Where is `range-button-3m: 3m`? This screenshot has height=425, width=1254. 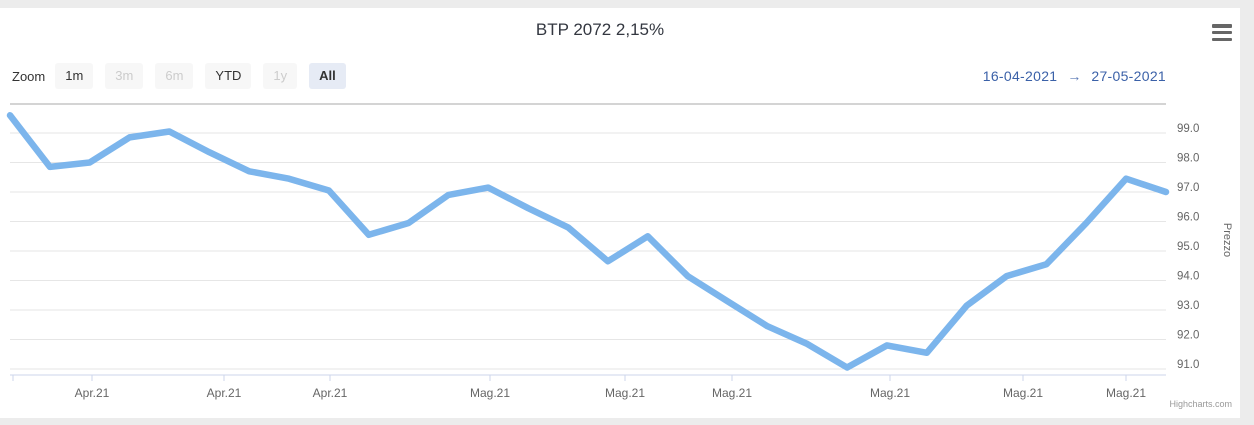
range-button-3m: 3m is located at coordinates (124, 76).